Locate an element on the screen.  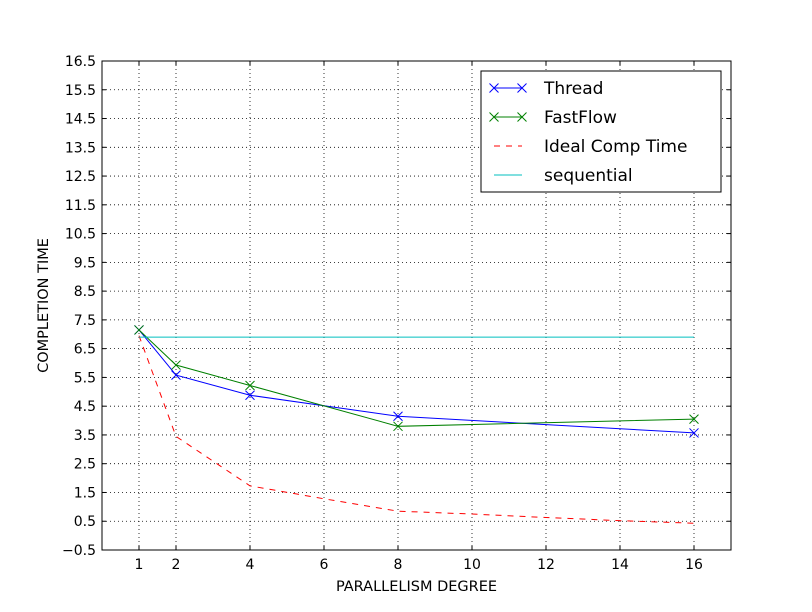
y-tick-label: 3.5 is located at coordinates (85, 436).